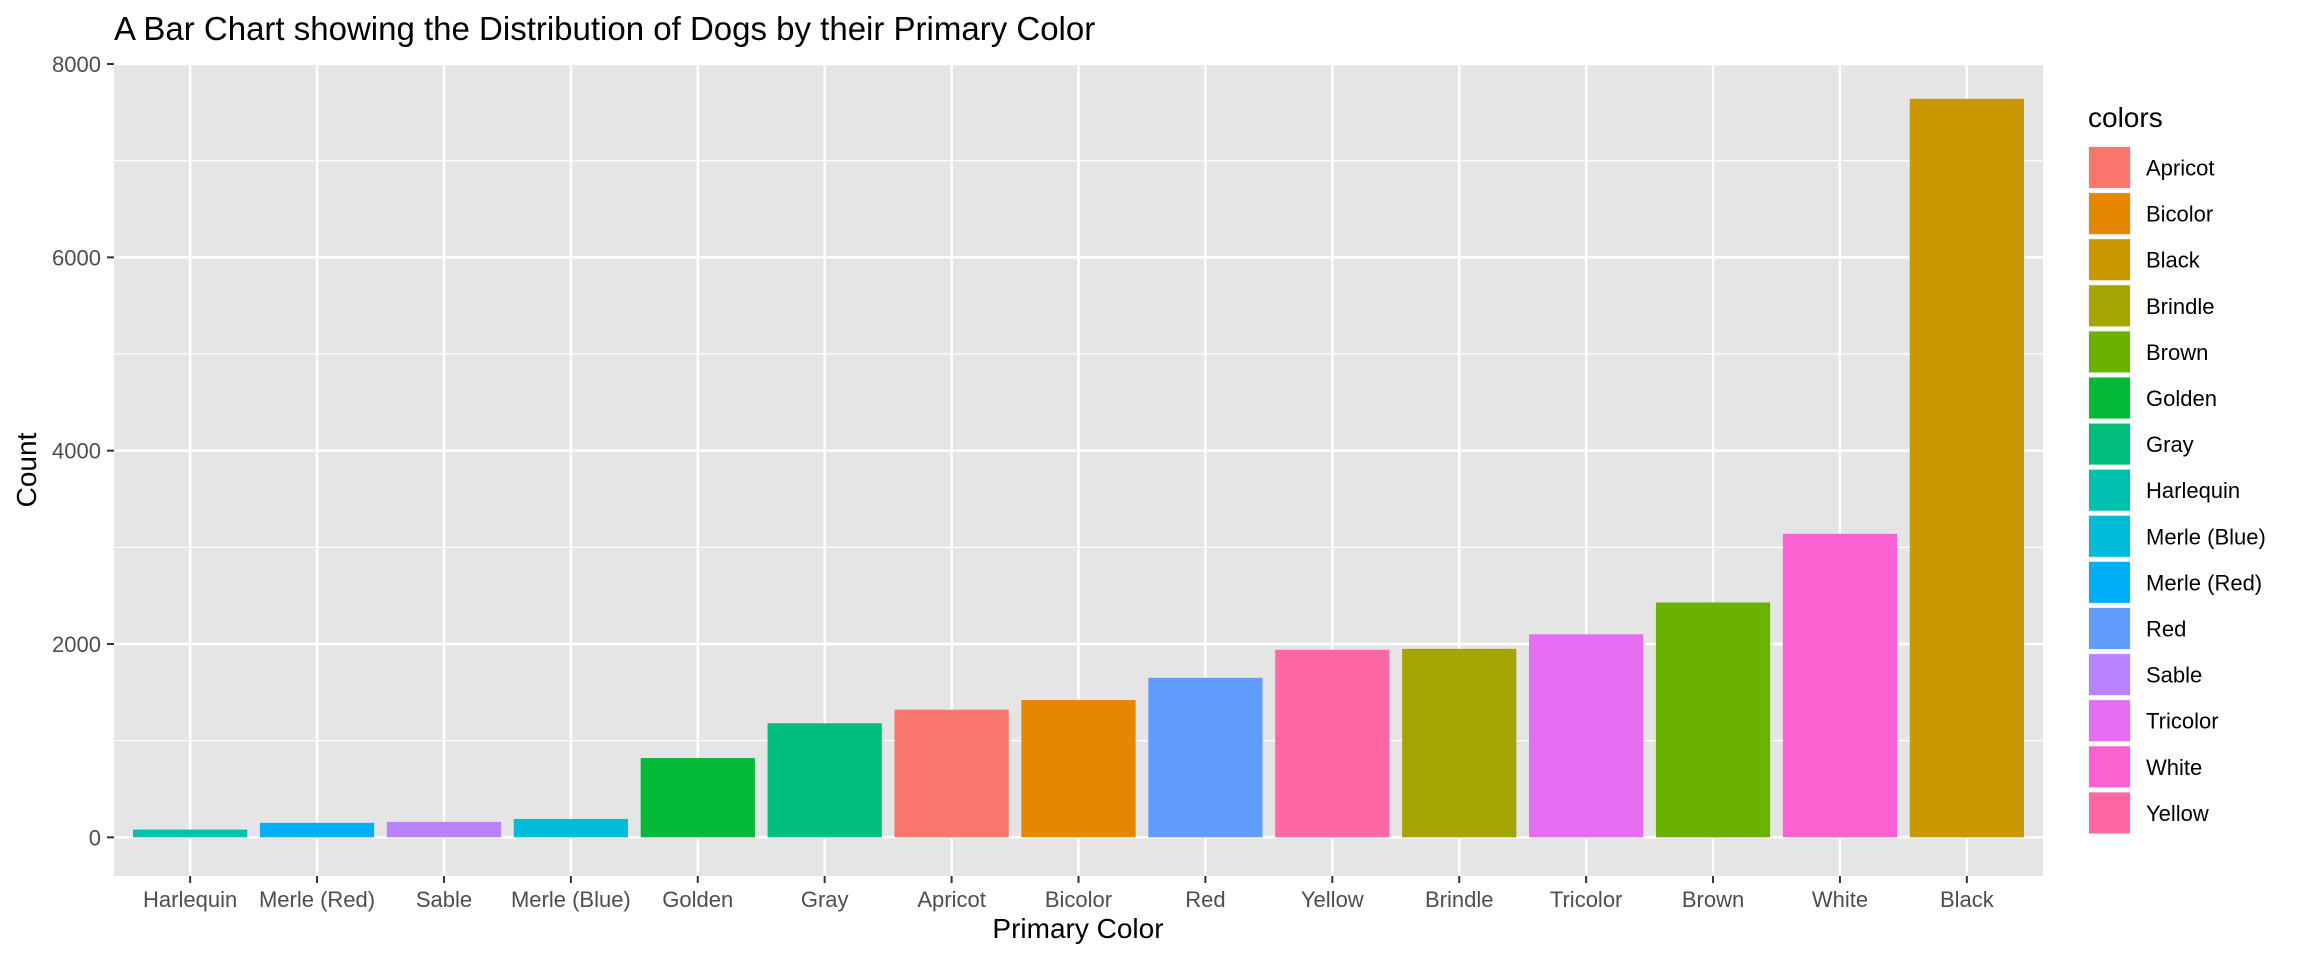 The height and width of the screenshot is (960, 2304). I want to click on bar-brown, so click(1713, 720).